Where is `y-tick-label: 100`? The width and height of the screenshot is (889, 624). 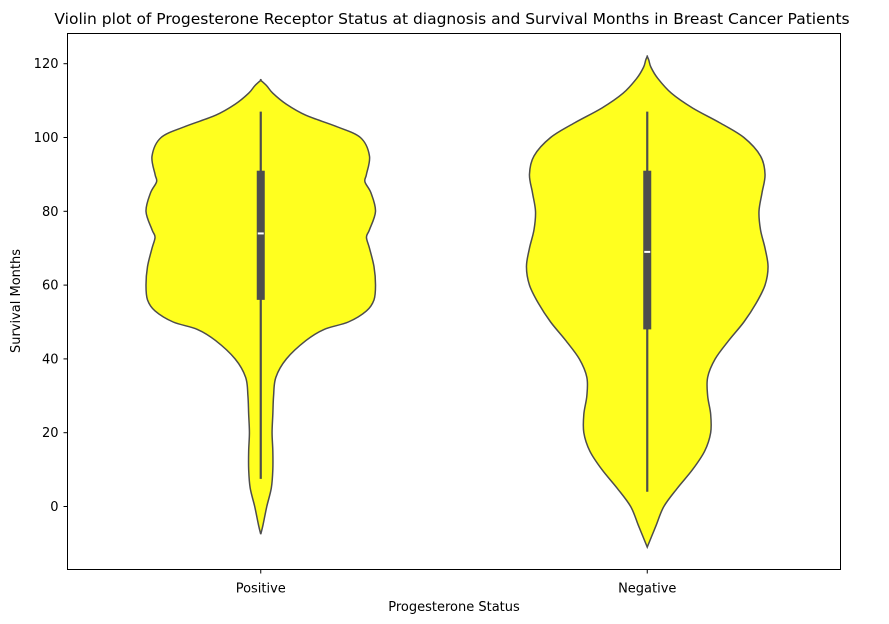
y-tick-label: 100 is located at coordinates (46, 138).